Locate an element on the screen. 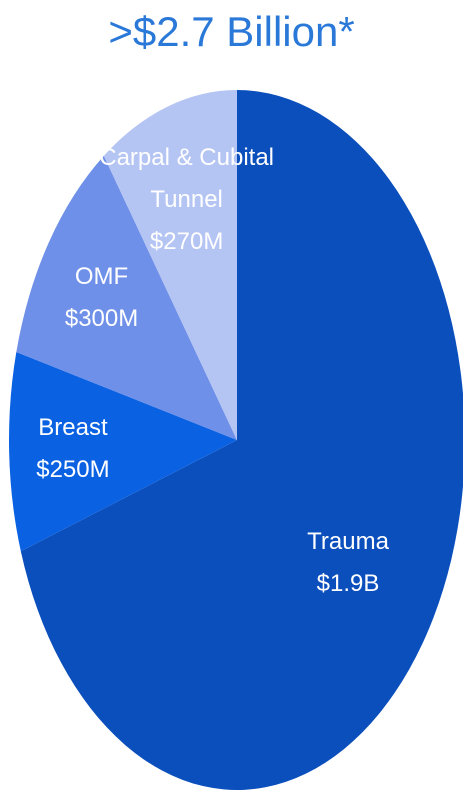  slice-label: Trauma $1.9B is located at coordinates (348, 563).